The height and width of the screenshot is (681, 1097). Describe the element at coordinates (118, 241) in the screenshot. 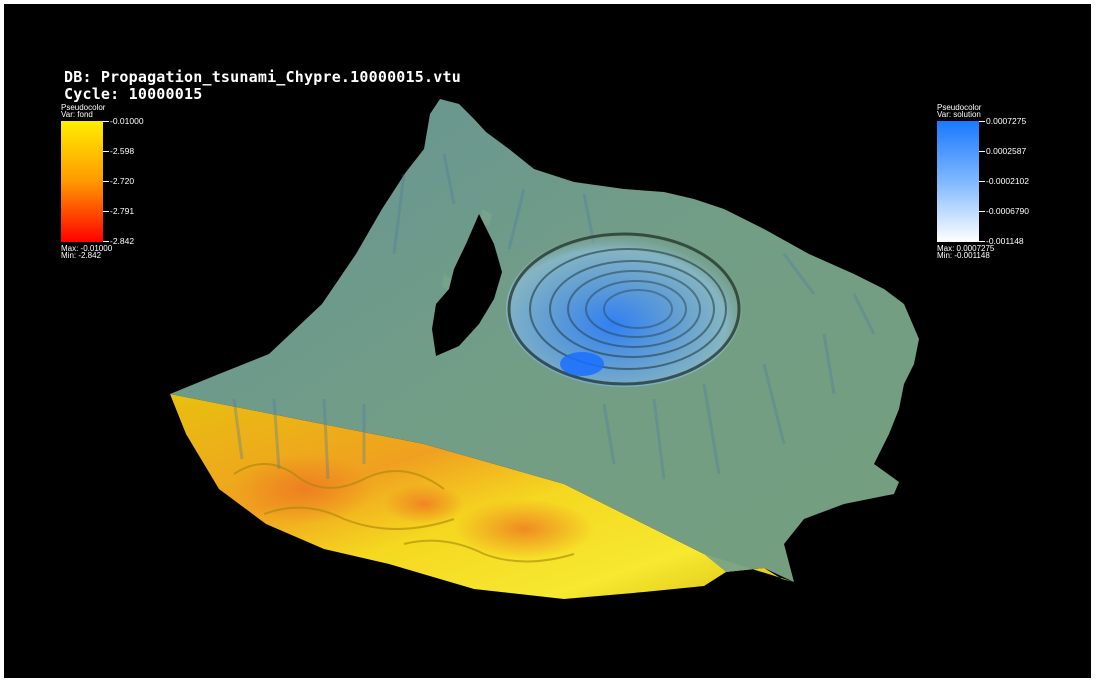

I see `legend-left-tick: -2.842` at that location.